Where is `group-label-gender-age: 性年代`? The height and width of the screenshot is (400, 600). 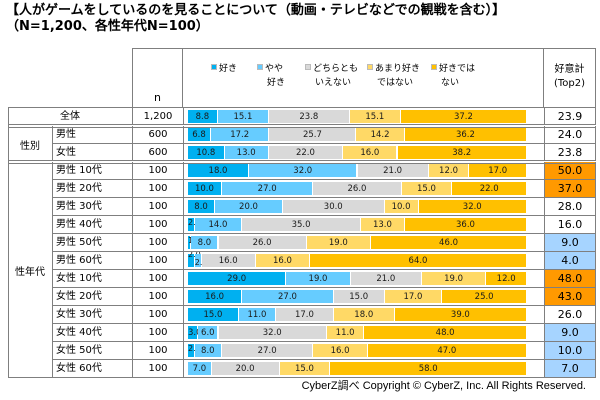 group-label-gender-age: 性年代 is located at coordinates (30, 272).